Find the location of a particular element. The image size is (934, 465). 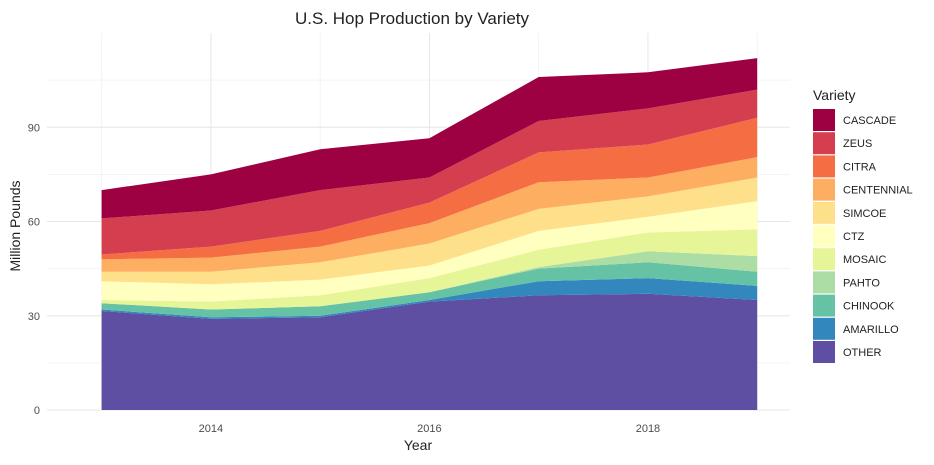

legend-label-cascade: CASCADE is located at coordinates (869, 121).